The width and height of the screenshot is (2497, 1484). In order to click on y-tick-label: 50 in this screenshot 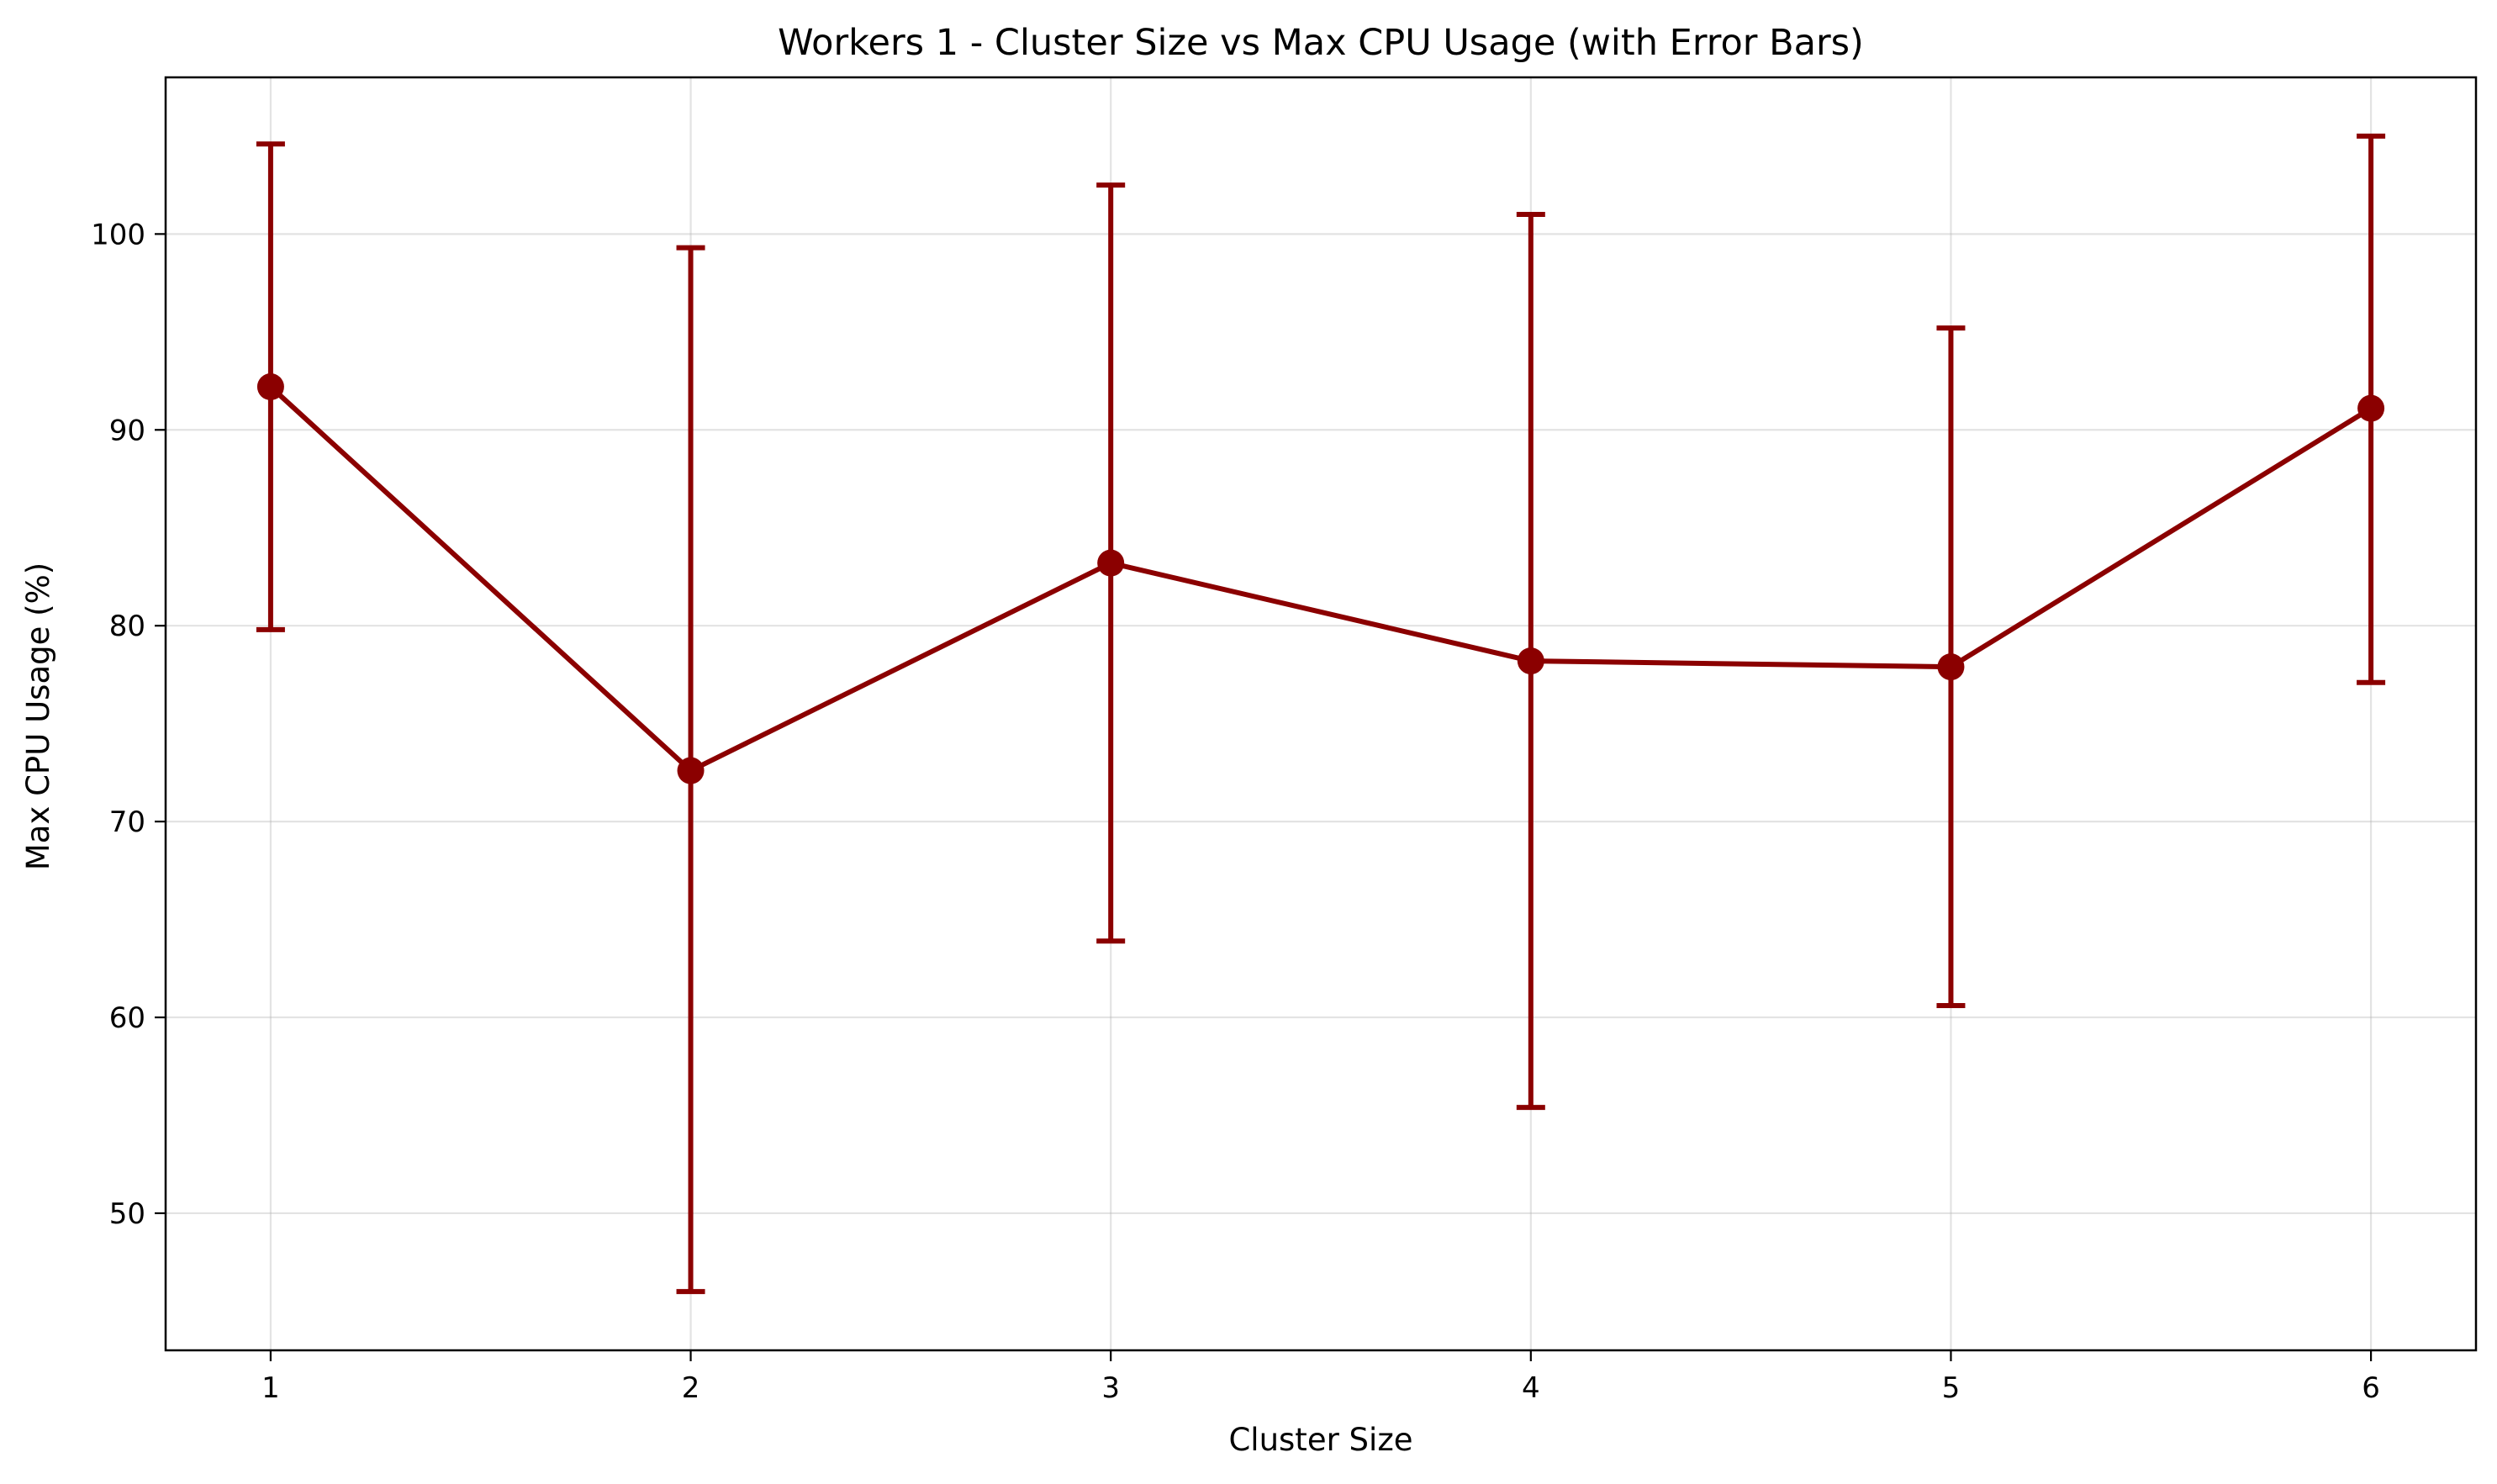, I will do `click(127, 1214)`.